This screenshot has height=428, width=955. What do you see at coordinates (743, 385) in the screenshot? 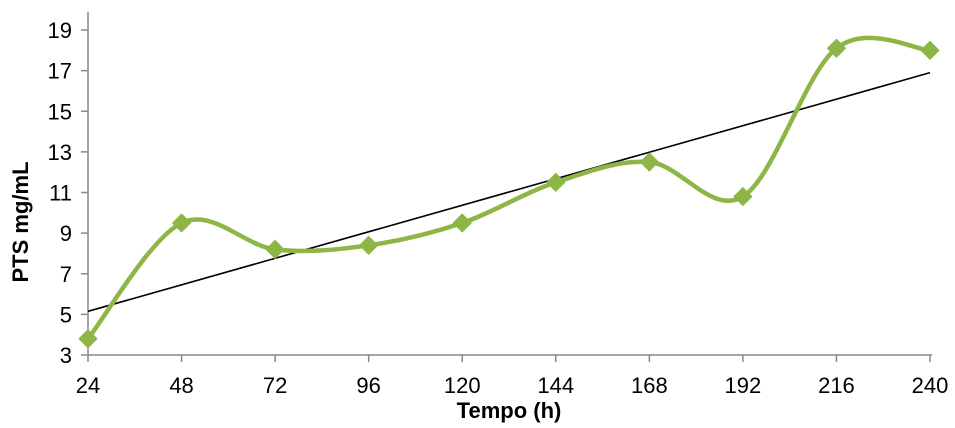
I see `x-tick-label: 192` at bounding box center [743, 385].